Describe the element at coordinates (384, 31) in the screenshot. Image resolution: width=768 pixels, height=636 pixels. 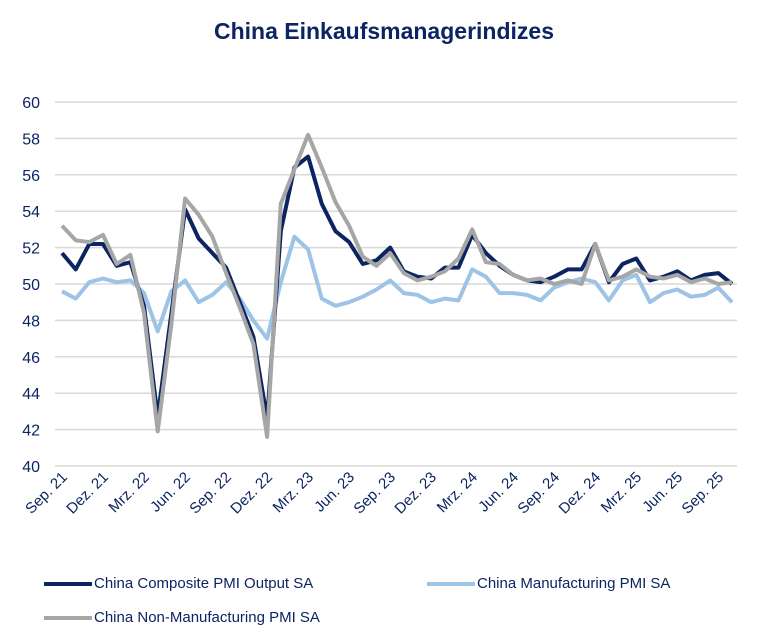
I see `chart-title: China Einkaufsmanagerindizes` at that location.